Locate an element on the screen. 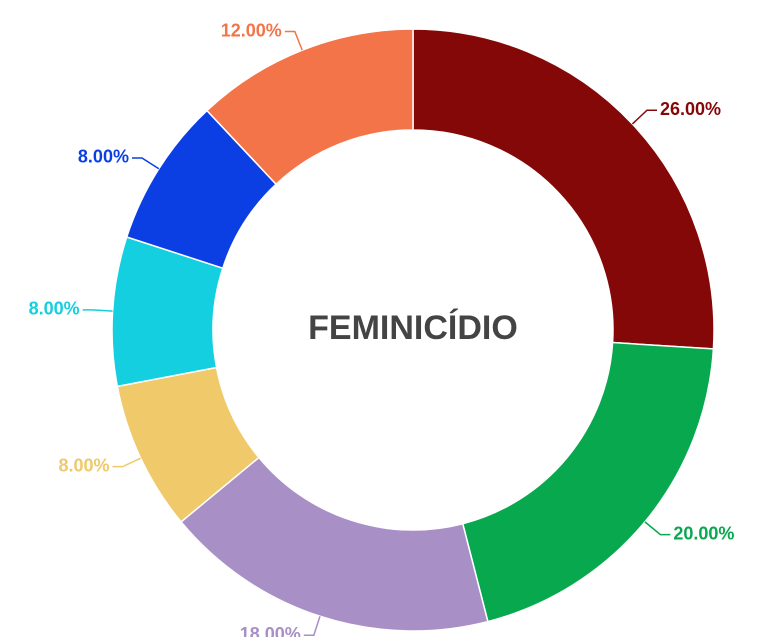  data-label: 26.00% is located at coordinates (690, 109).